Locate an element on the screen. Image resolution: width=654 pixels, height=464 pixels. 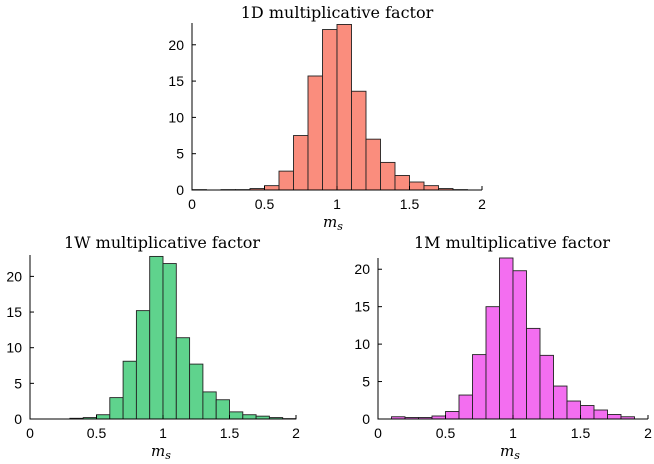
panel-1d-y-tick-label: 5 is located at coordinates (180, 154).